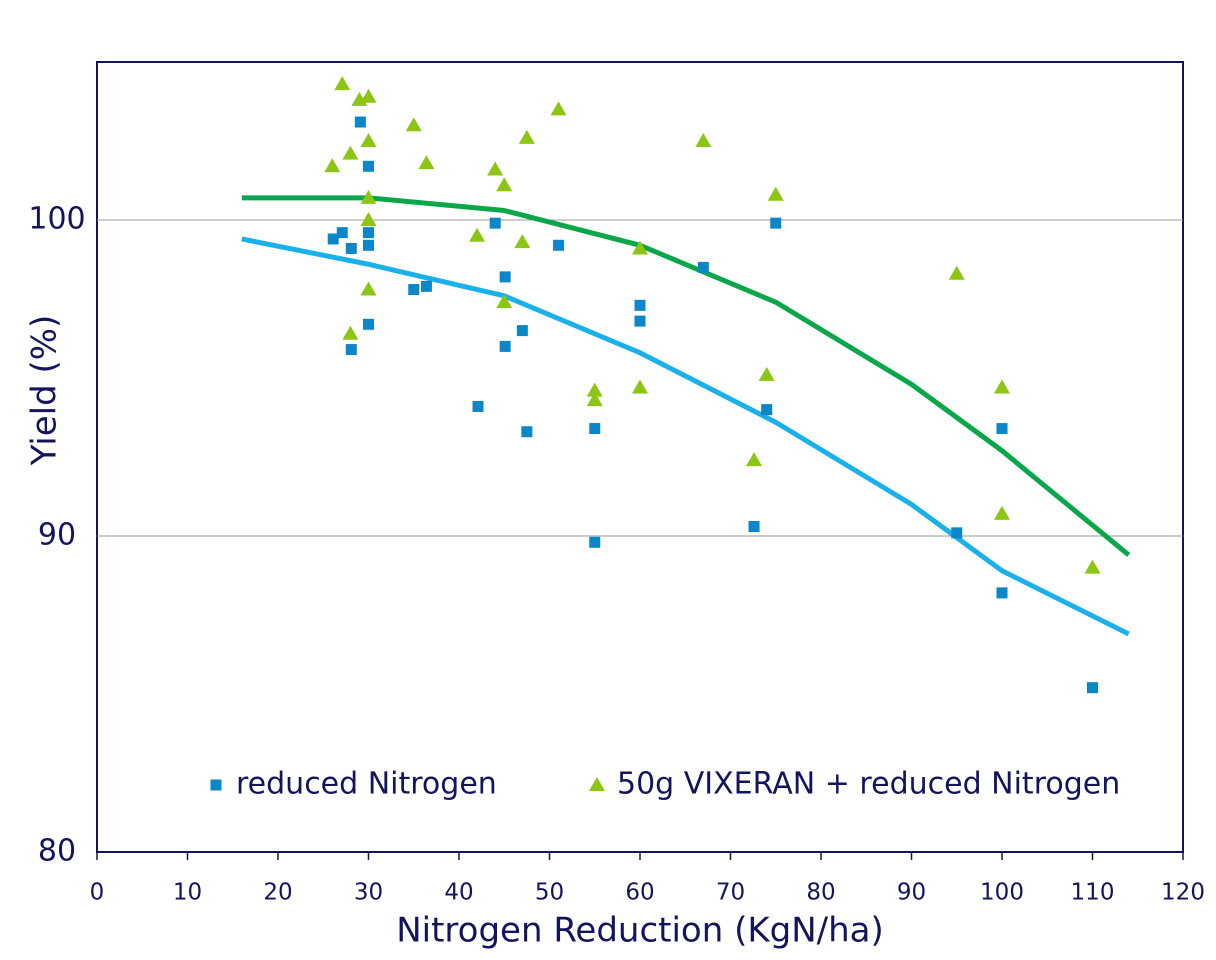 The width and height of the screenshot is (1216, 960). I want to click on x-tick-label: 80, so click(820, 893).